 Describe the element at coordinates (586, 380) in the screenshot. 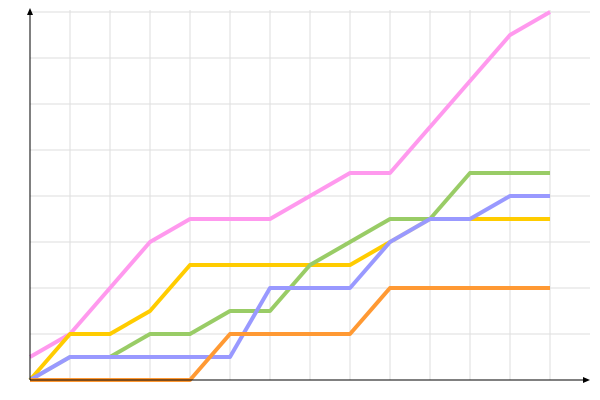

I see `x-axis-arrow` at that location.